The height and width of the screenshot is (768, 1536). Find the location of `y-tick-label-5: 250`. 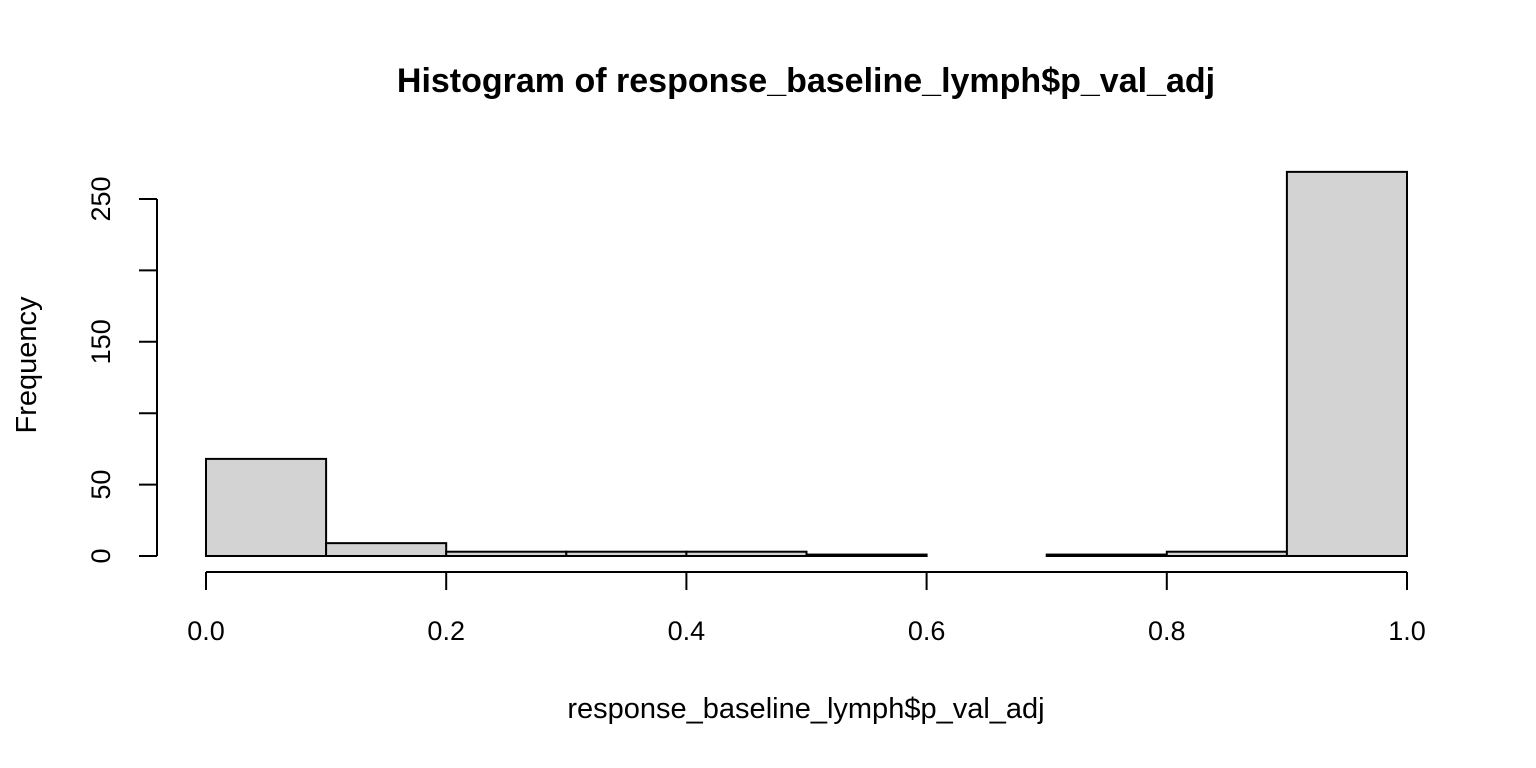

y-tick-label-5: 250 is located at coordinates (101, 198).